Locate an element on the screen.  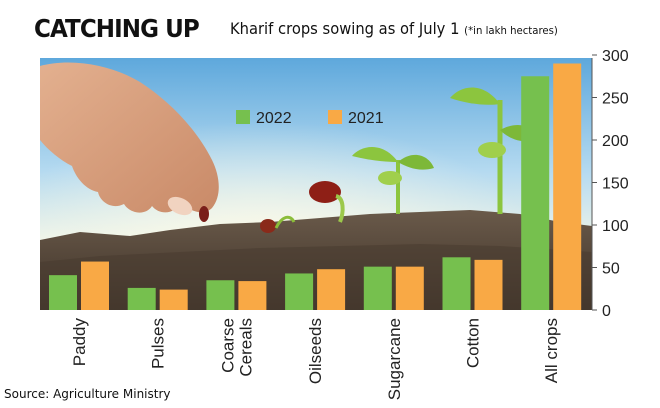
y-tick-label: 50 is located at coordinates (611, 269).